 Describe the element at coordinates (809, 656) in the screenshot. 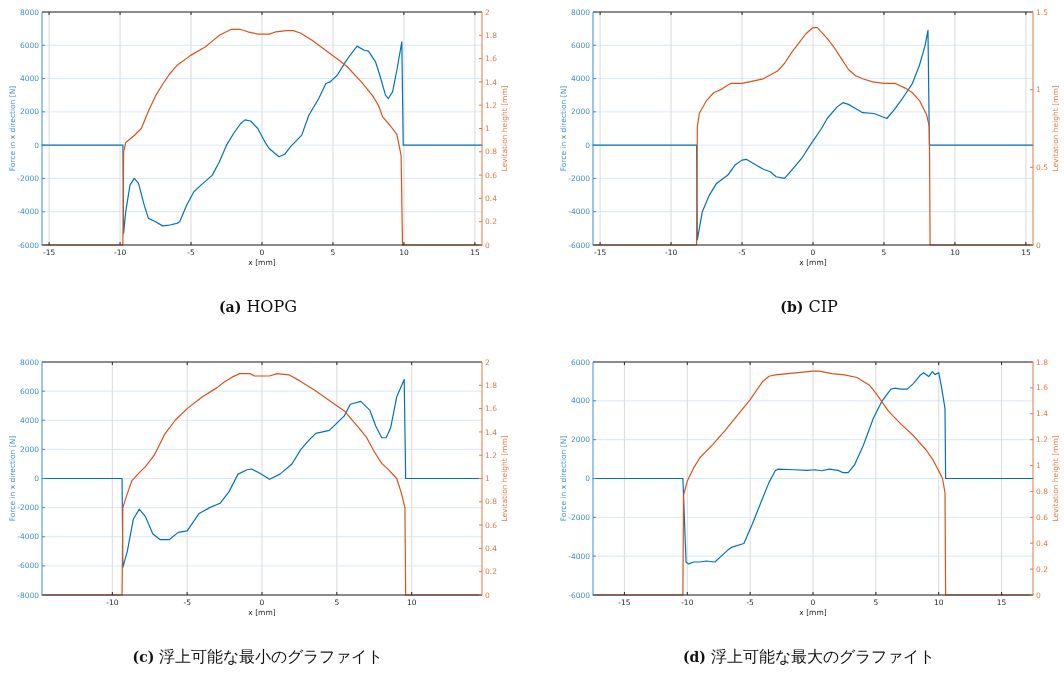

I see `text: (d) 浮上可能な最大のグラファイト` at that location.